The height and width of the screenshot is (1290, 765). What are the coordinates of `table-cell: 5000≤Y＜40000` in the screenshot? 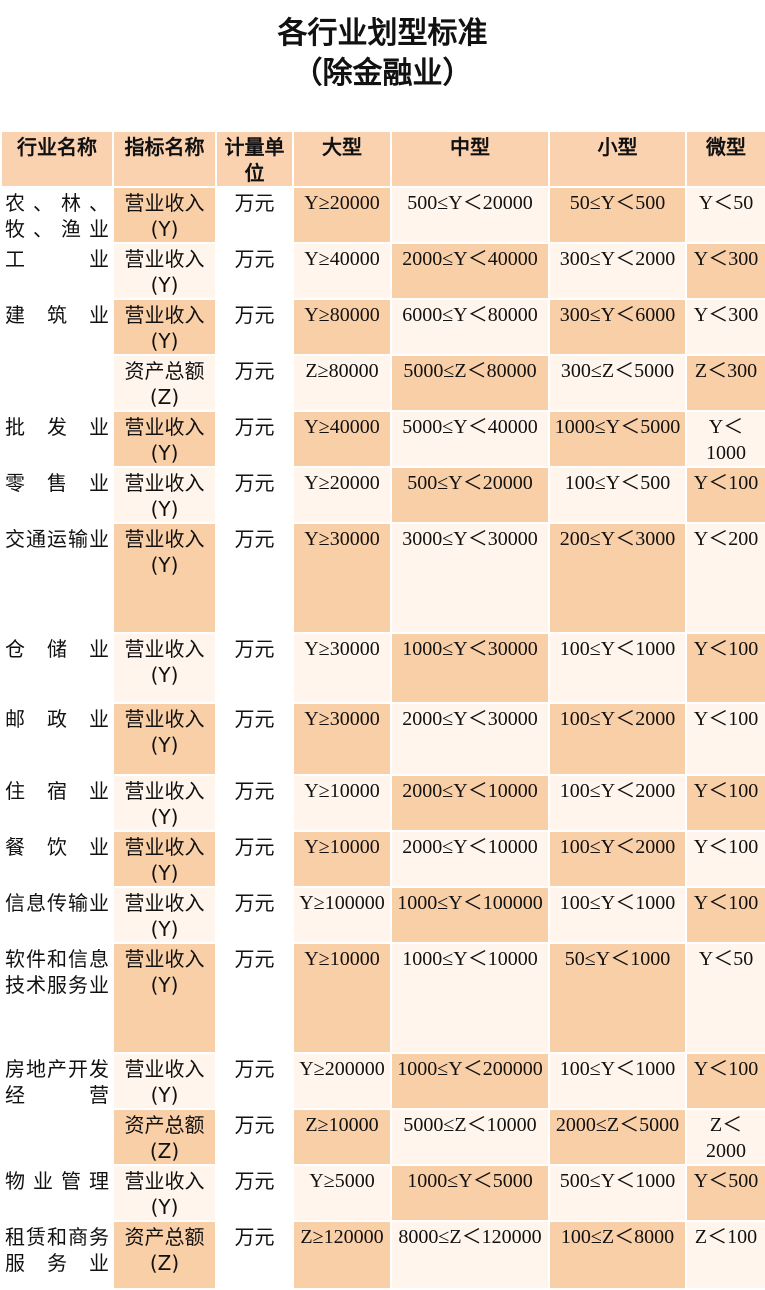 It's located at (470, 439).